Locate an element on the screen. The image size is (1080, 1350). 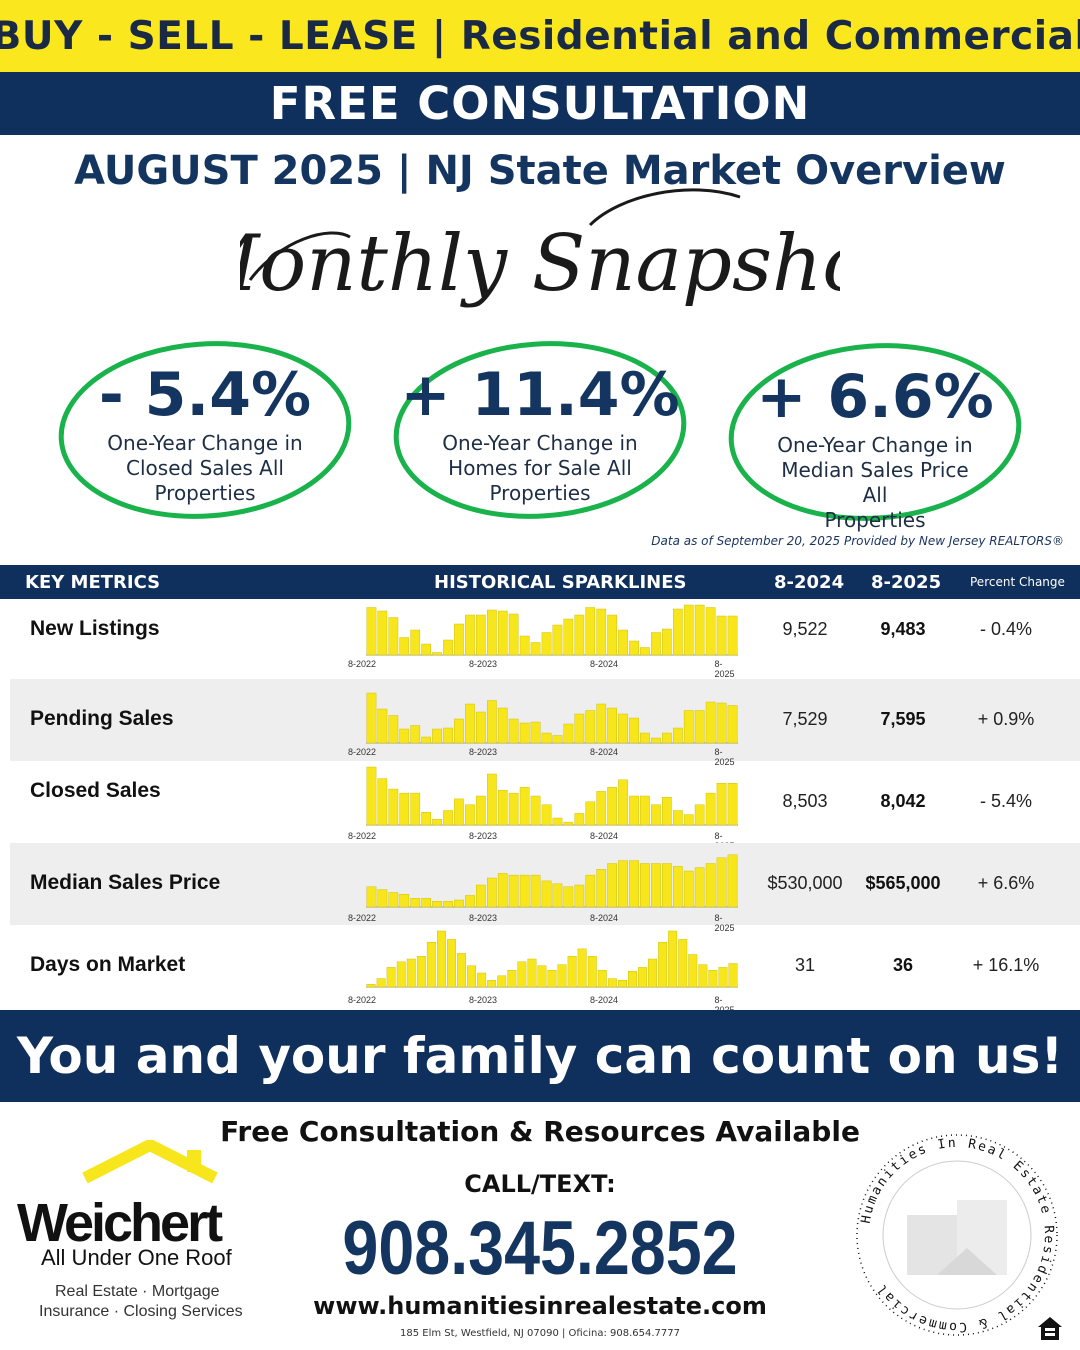
logo-brand: Weichert is located at coordinates (120, 1223).